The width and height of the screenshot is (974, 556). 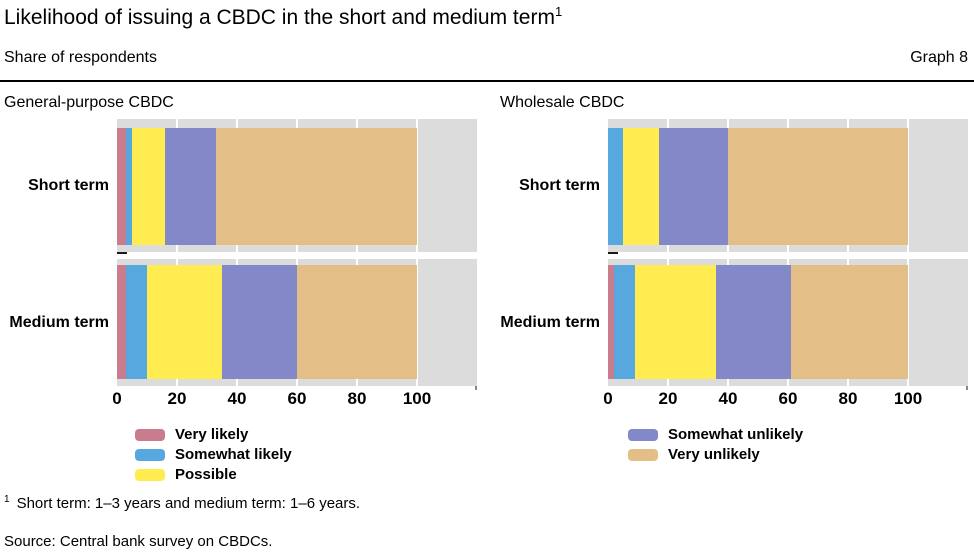 What do you see at coordinates (138, 541) in the screenshot?
I see `source-line: Source: Central bank survey on CBDCs.` at bounding box center [138, 541].